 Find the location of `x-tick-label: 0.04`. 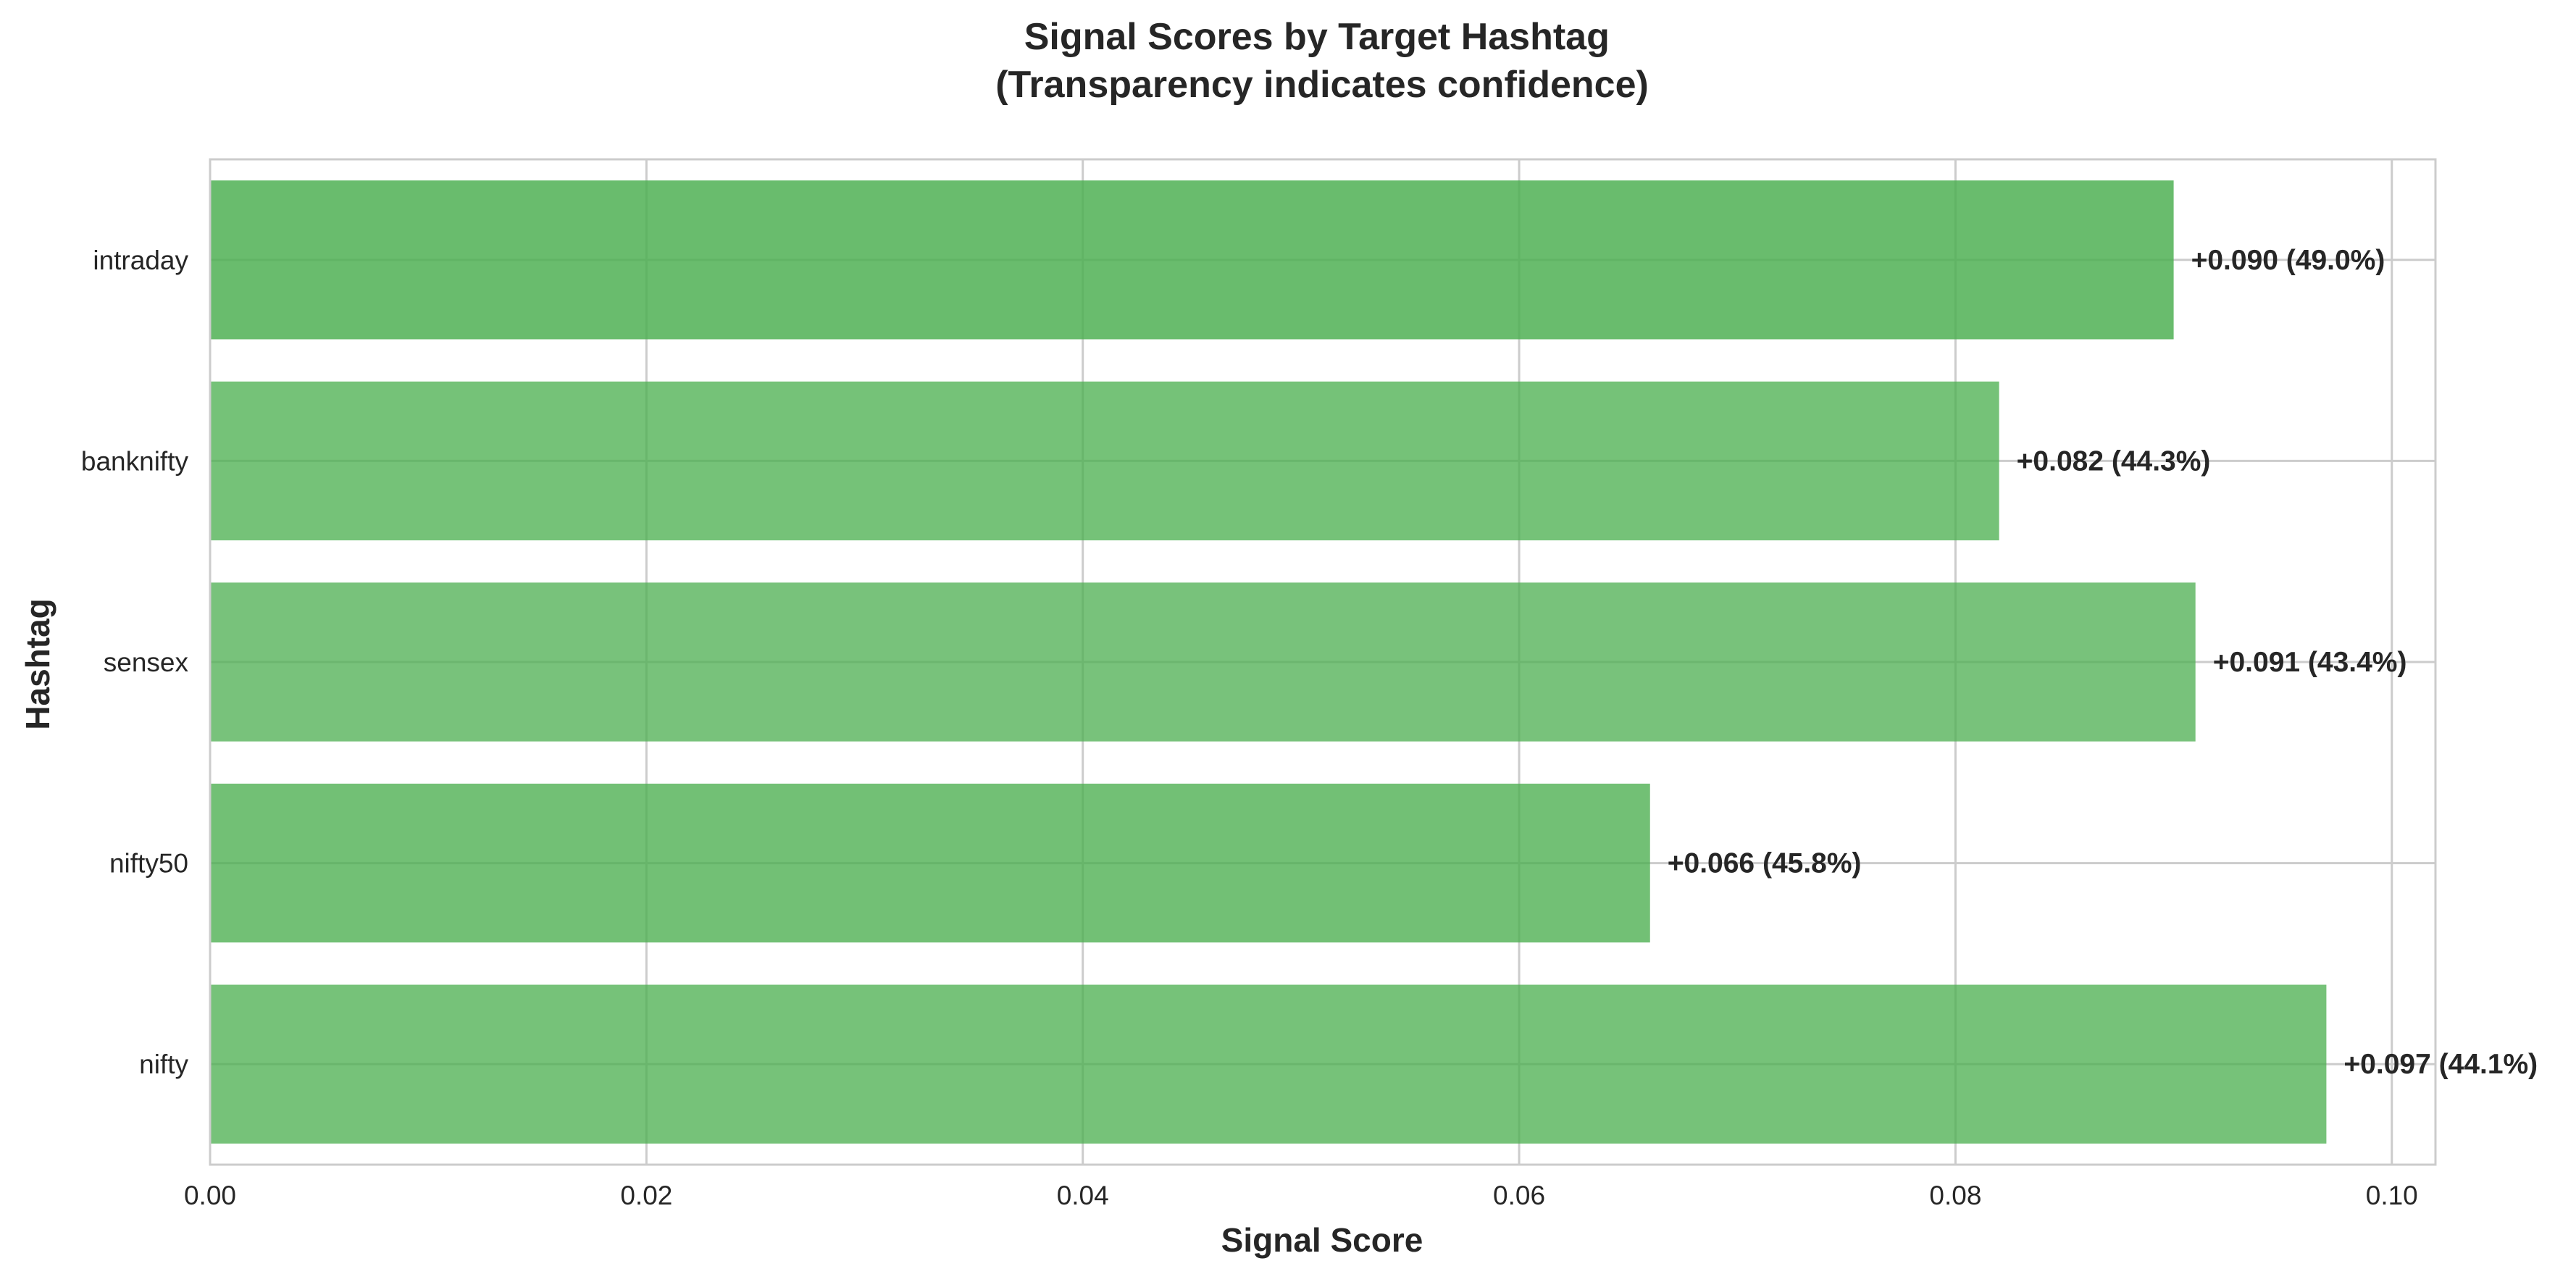

x-tick-label: 0.04 is located at coordinates (1083, 1195).